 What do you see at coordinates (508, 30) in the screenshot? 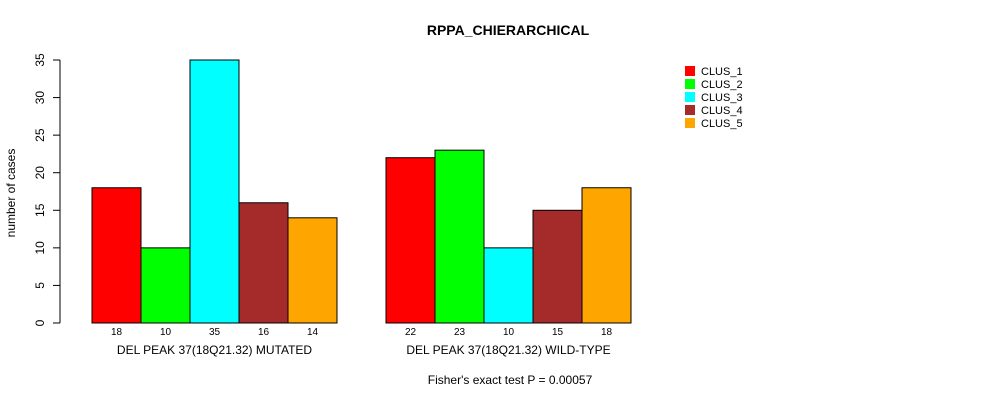
I see `chart-title: RPPA_CHIERARCHICAL` at bounding box center [508, 30].